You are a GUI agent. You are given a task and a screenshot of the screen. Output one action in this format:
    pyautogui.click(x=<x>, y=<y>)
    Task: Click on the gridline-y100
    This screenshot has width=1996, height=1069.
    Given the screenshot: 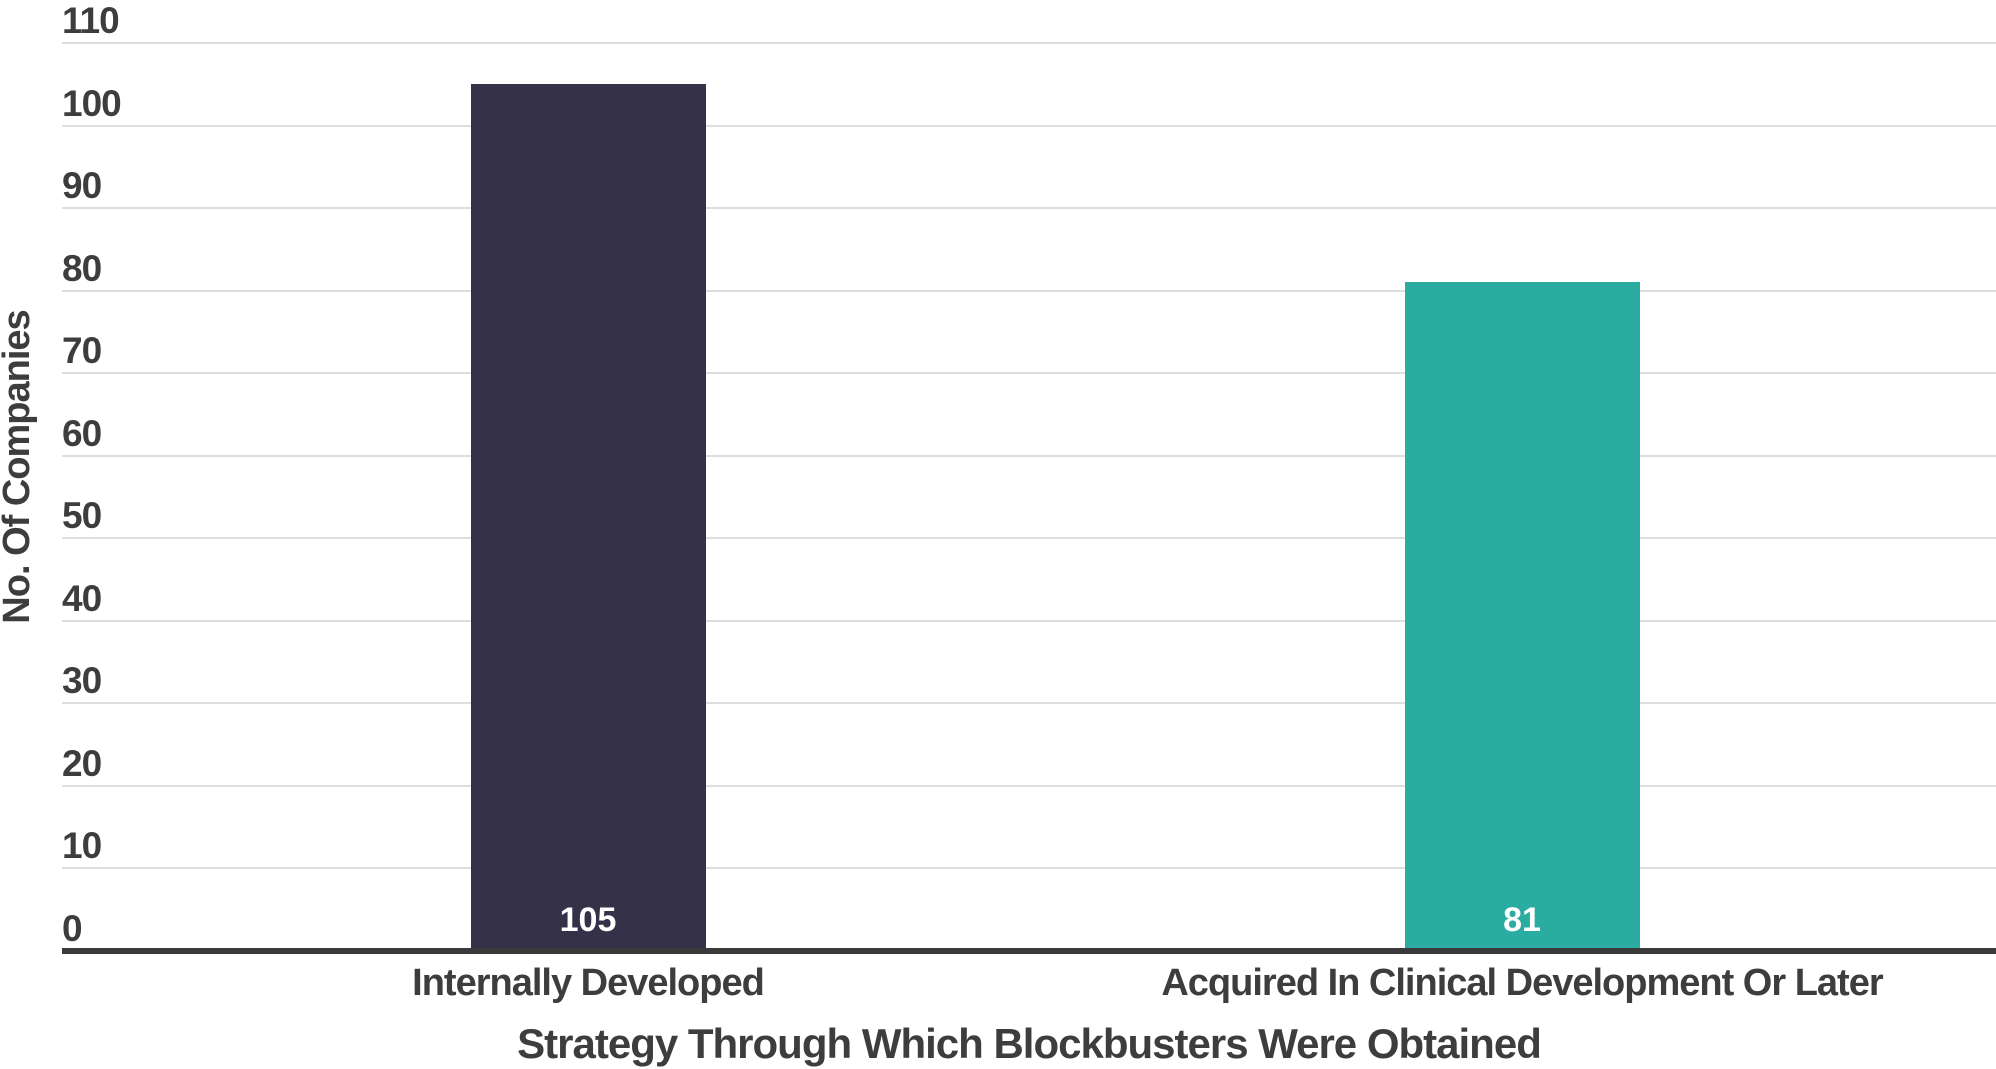 What is the action you would take?
    pyautogui.click(x=1029, y=125)
    